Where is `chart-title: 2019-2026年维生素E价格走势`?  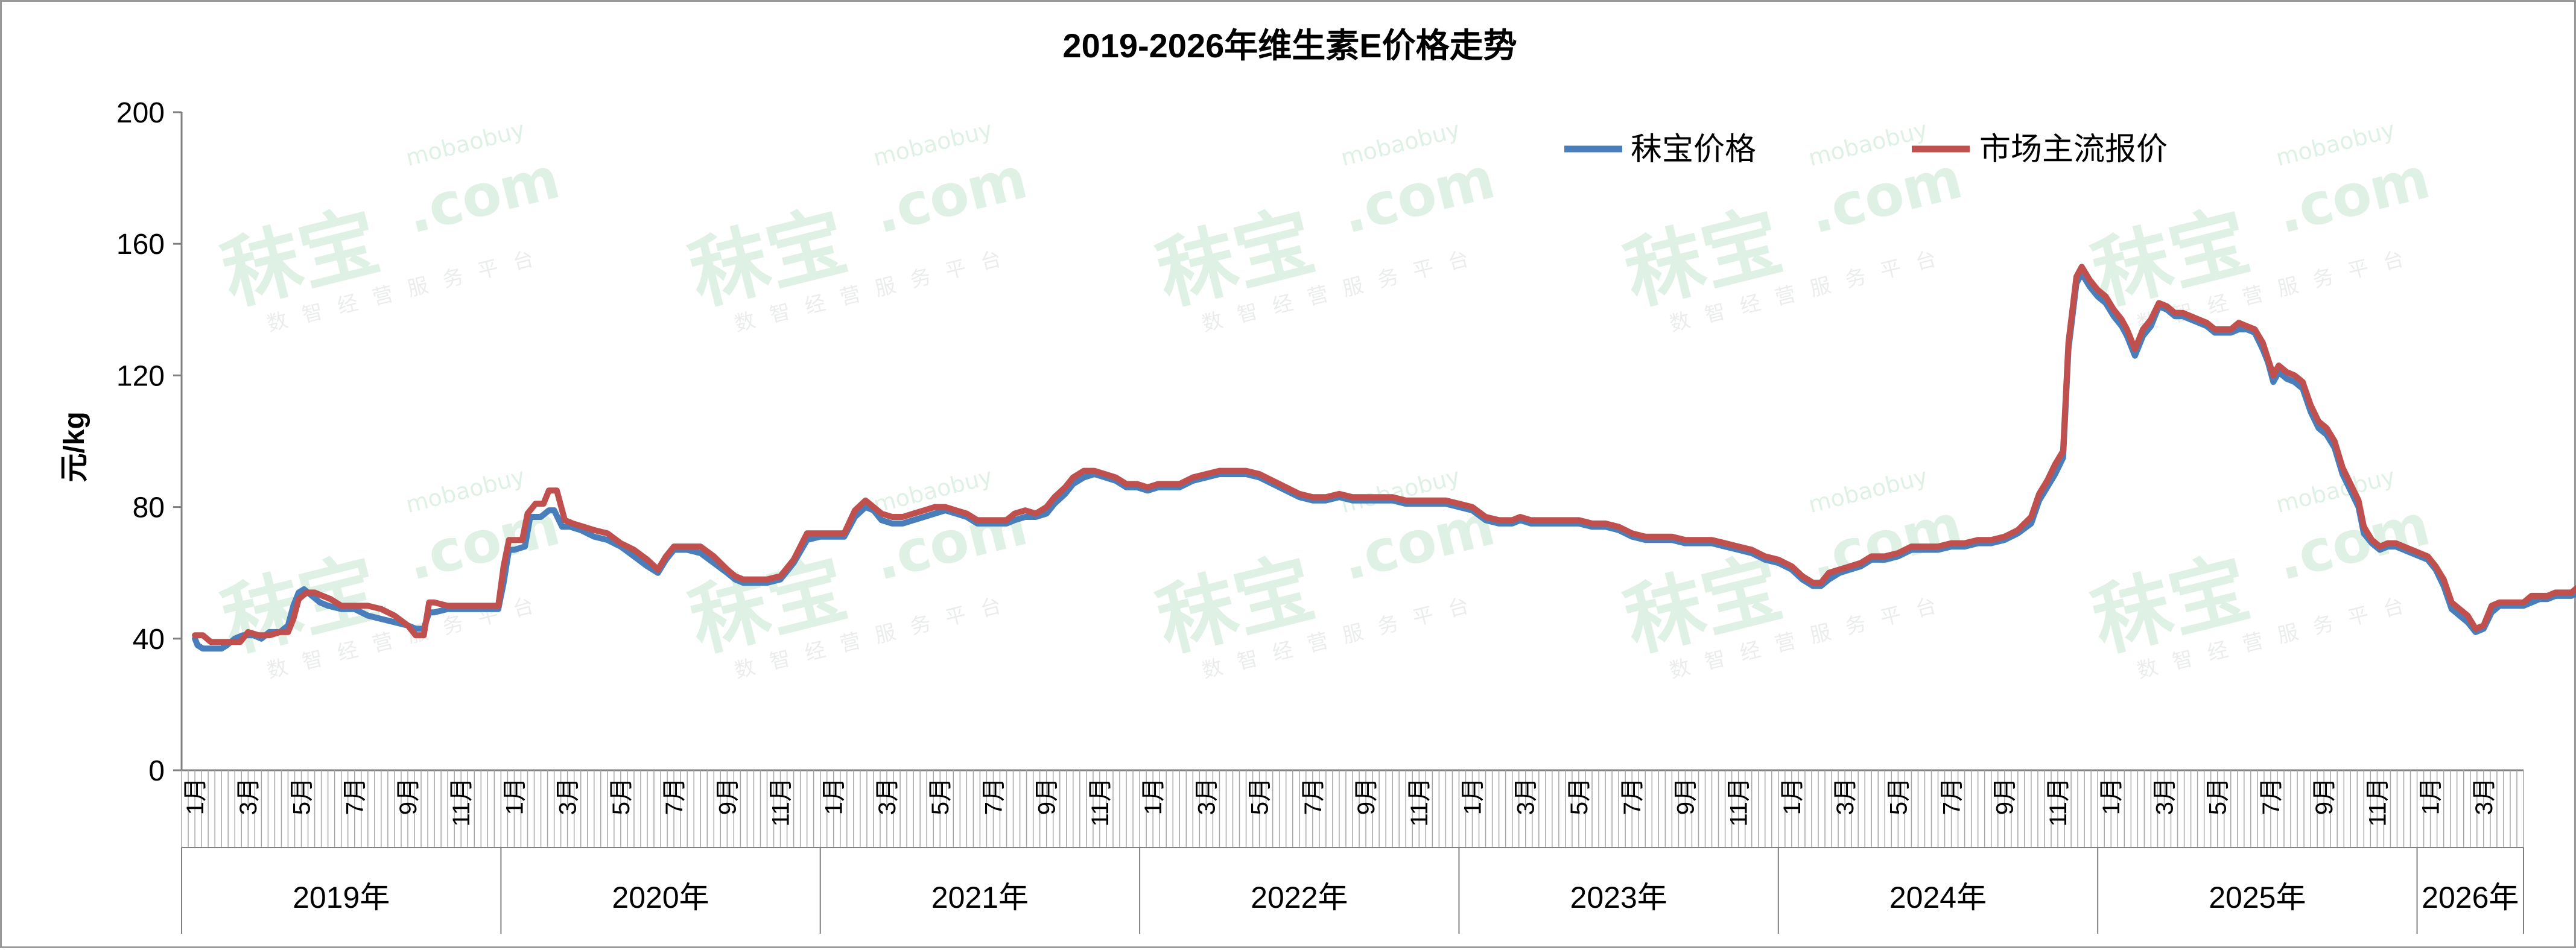
chart-title: 2019-2026年维生素E价格走势 is located at coordinates (1289, 46).